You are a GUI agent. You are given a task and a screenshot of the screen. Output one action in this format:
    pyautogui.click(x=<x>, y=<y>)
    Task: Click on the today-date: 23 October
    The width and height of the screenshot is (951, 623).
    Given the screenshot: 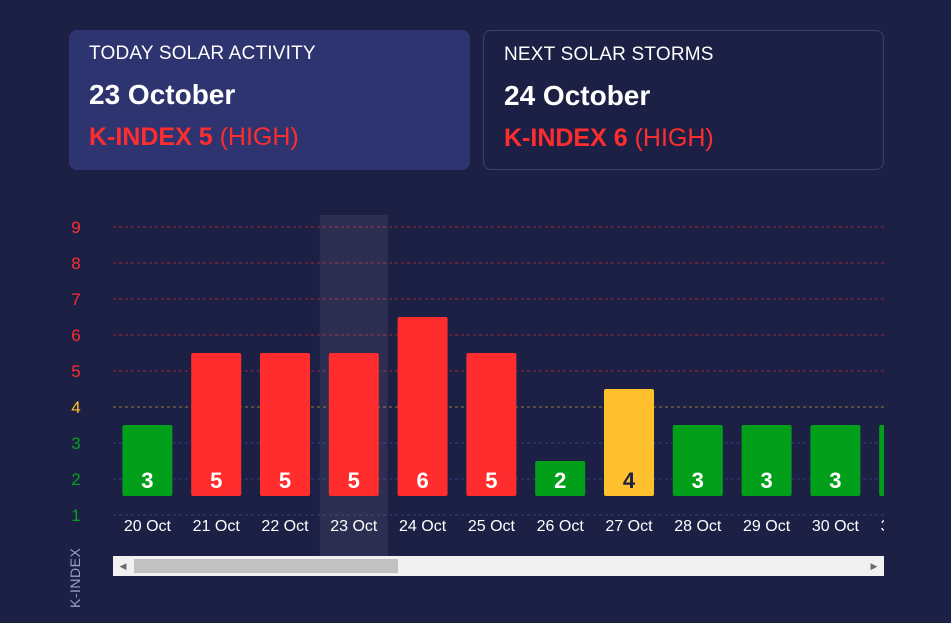 What is the action you would take?
    pyautogui.click(x=162, y=94)
    